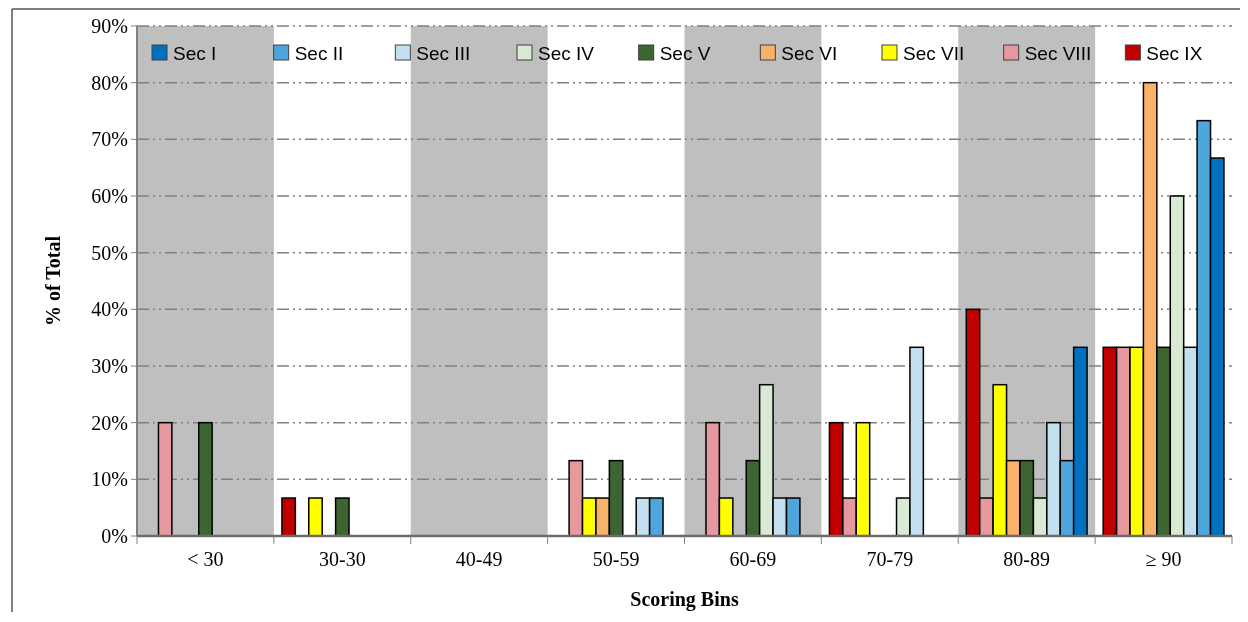 The image size is (1248, 622). Describe the element at coordinates (1163, 559) in the screenshot. I see `x-tick-label: ≥ 90` at that location.